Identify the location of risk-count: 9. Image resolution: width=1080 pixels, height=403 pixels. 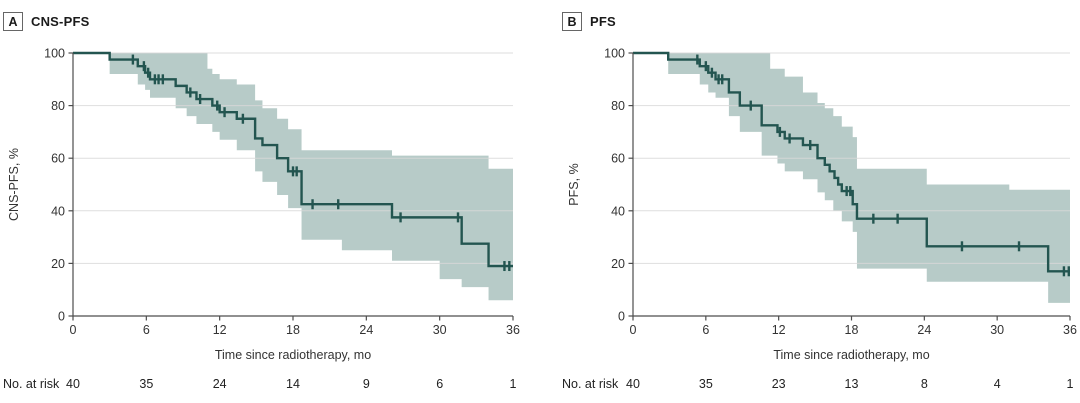
(366, 384).